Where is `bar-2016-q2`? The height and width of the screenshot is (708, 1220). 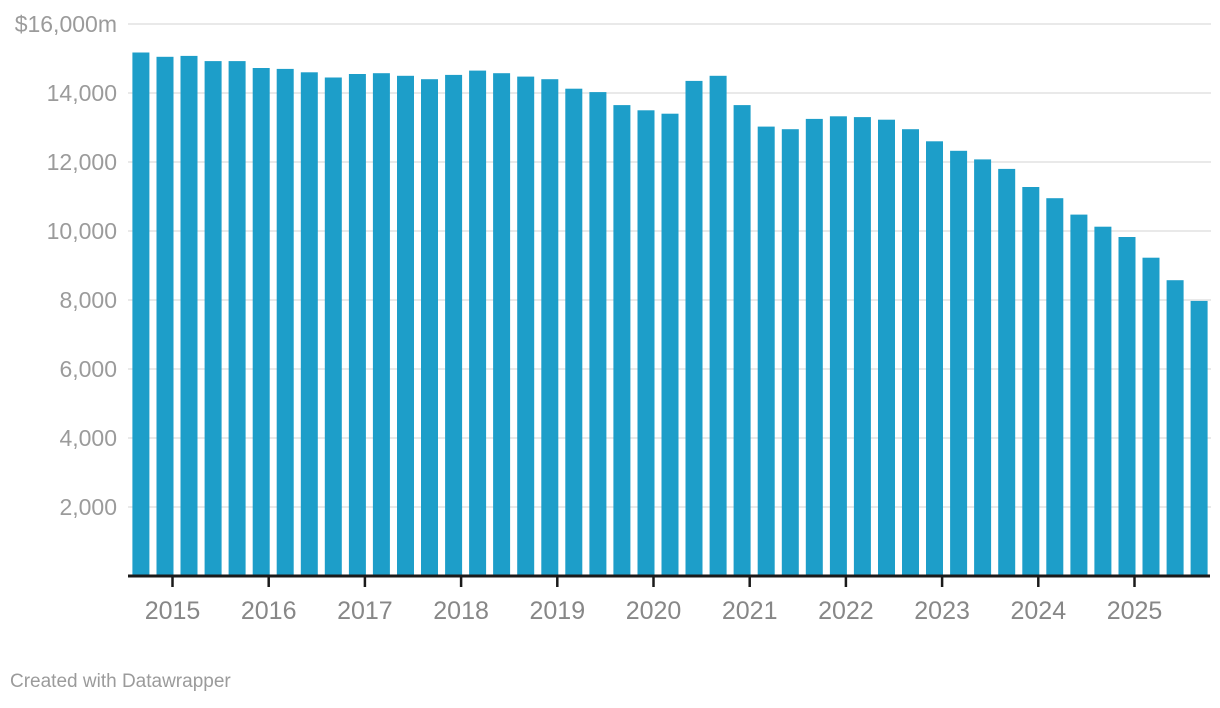
bar-2016-q2 is located at coordinates (309, 324).